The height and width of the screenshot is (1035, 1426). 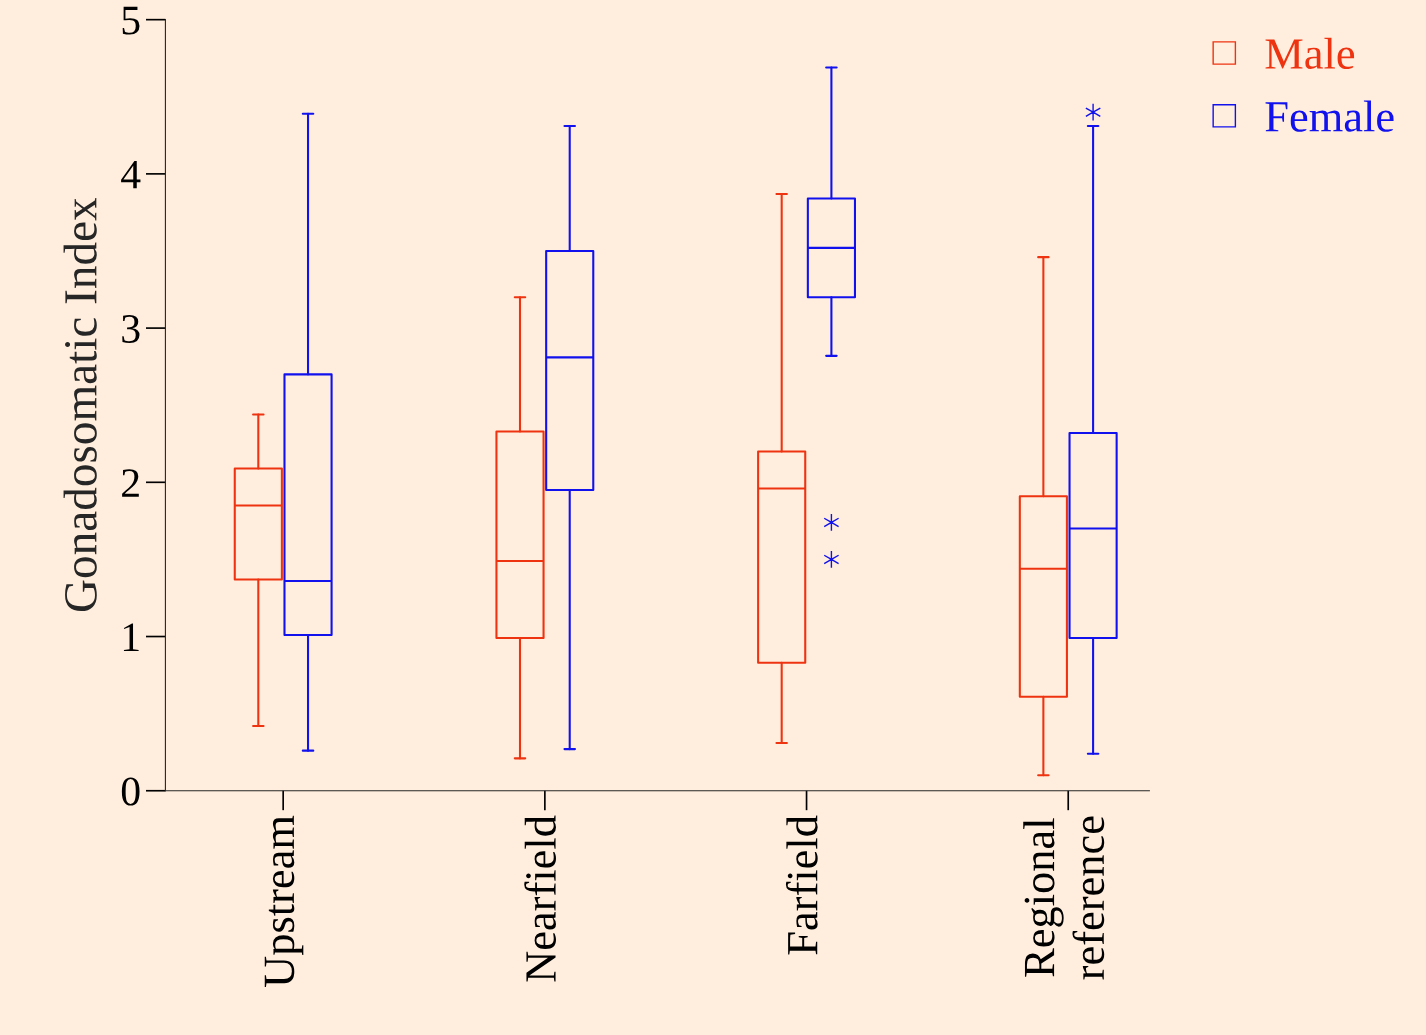 I want to click on y-tick-label: 1, so click(x=131, y=637).